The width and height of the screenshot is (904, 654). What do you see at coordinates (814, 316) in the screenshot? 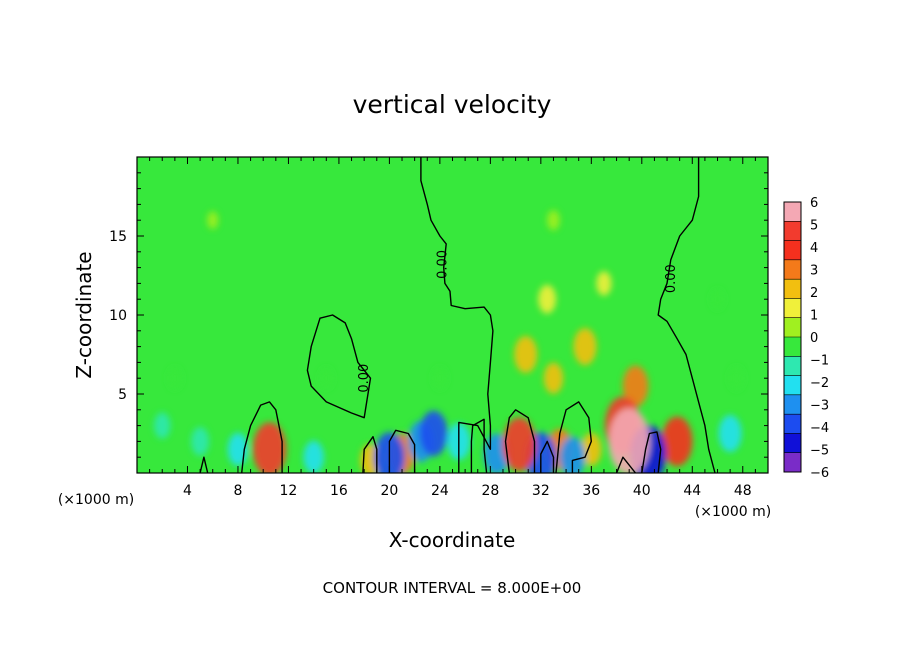
I see `colorbar-tick-label: 1` at bounding box center [814, 316].